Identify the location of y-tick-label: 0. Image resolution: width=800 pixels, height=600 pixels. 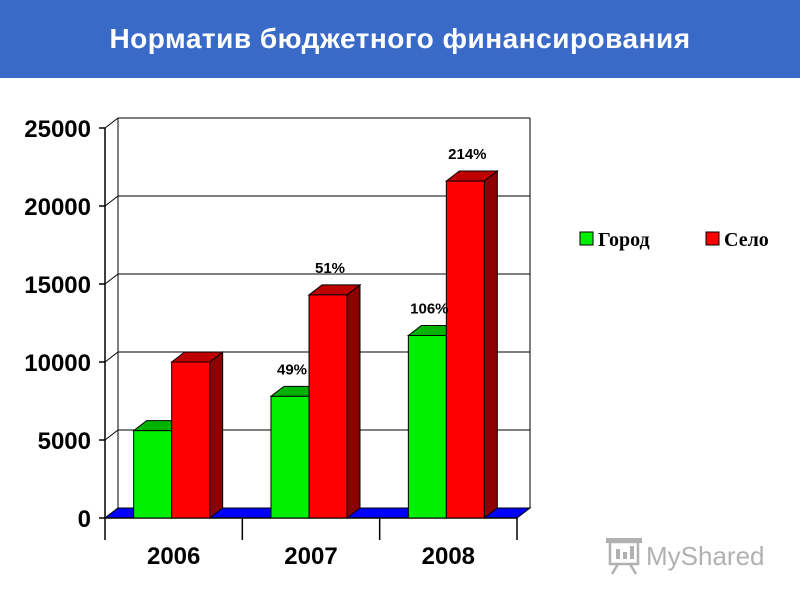
(84, 519).